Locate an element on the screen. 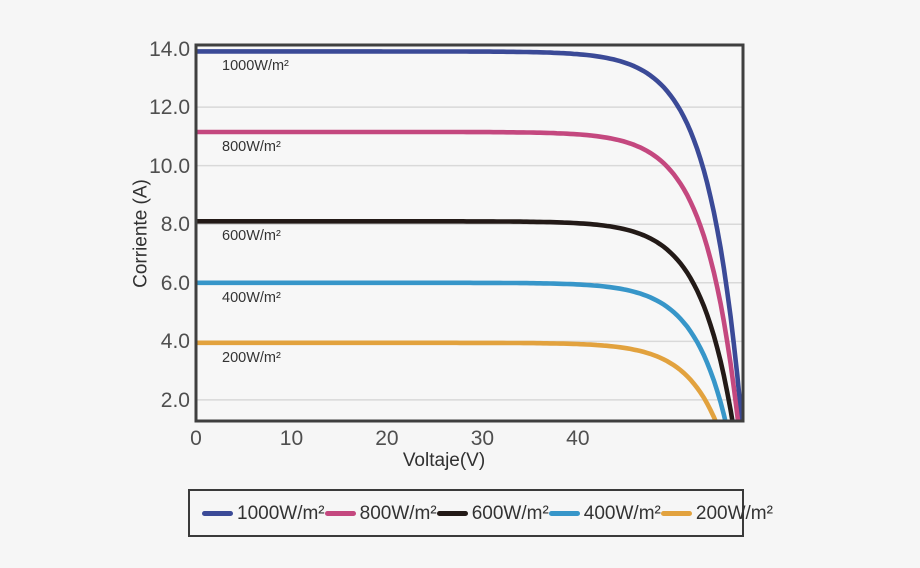 The height and width of the screenshot is (568, 920). legend: 1000W/m² 800W/m² 600W/m² 400W/m² 200W/m² is located at coordinates (480, 513).